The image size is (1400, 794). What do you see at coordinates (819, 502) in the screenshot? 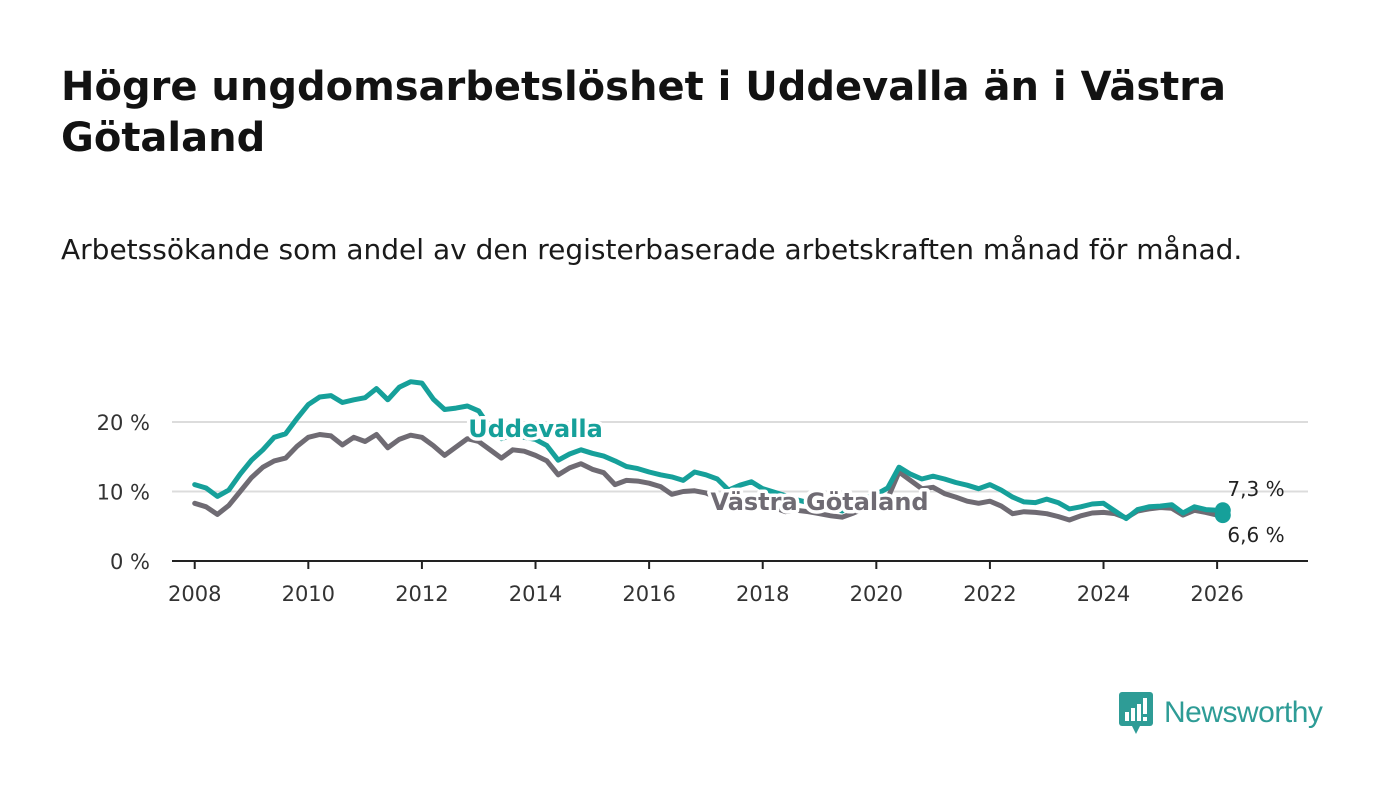
I see `series-label-vastra-gotaland: Västra Götaland` at bounding box center [819, 502].